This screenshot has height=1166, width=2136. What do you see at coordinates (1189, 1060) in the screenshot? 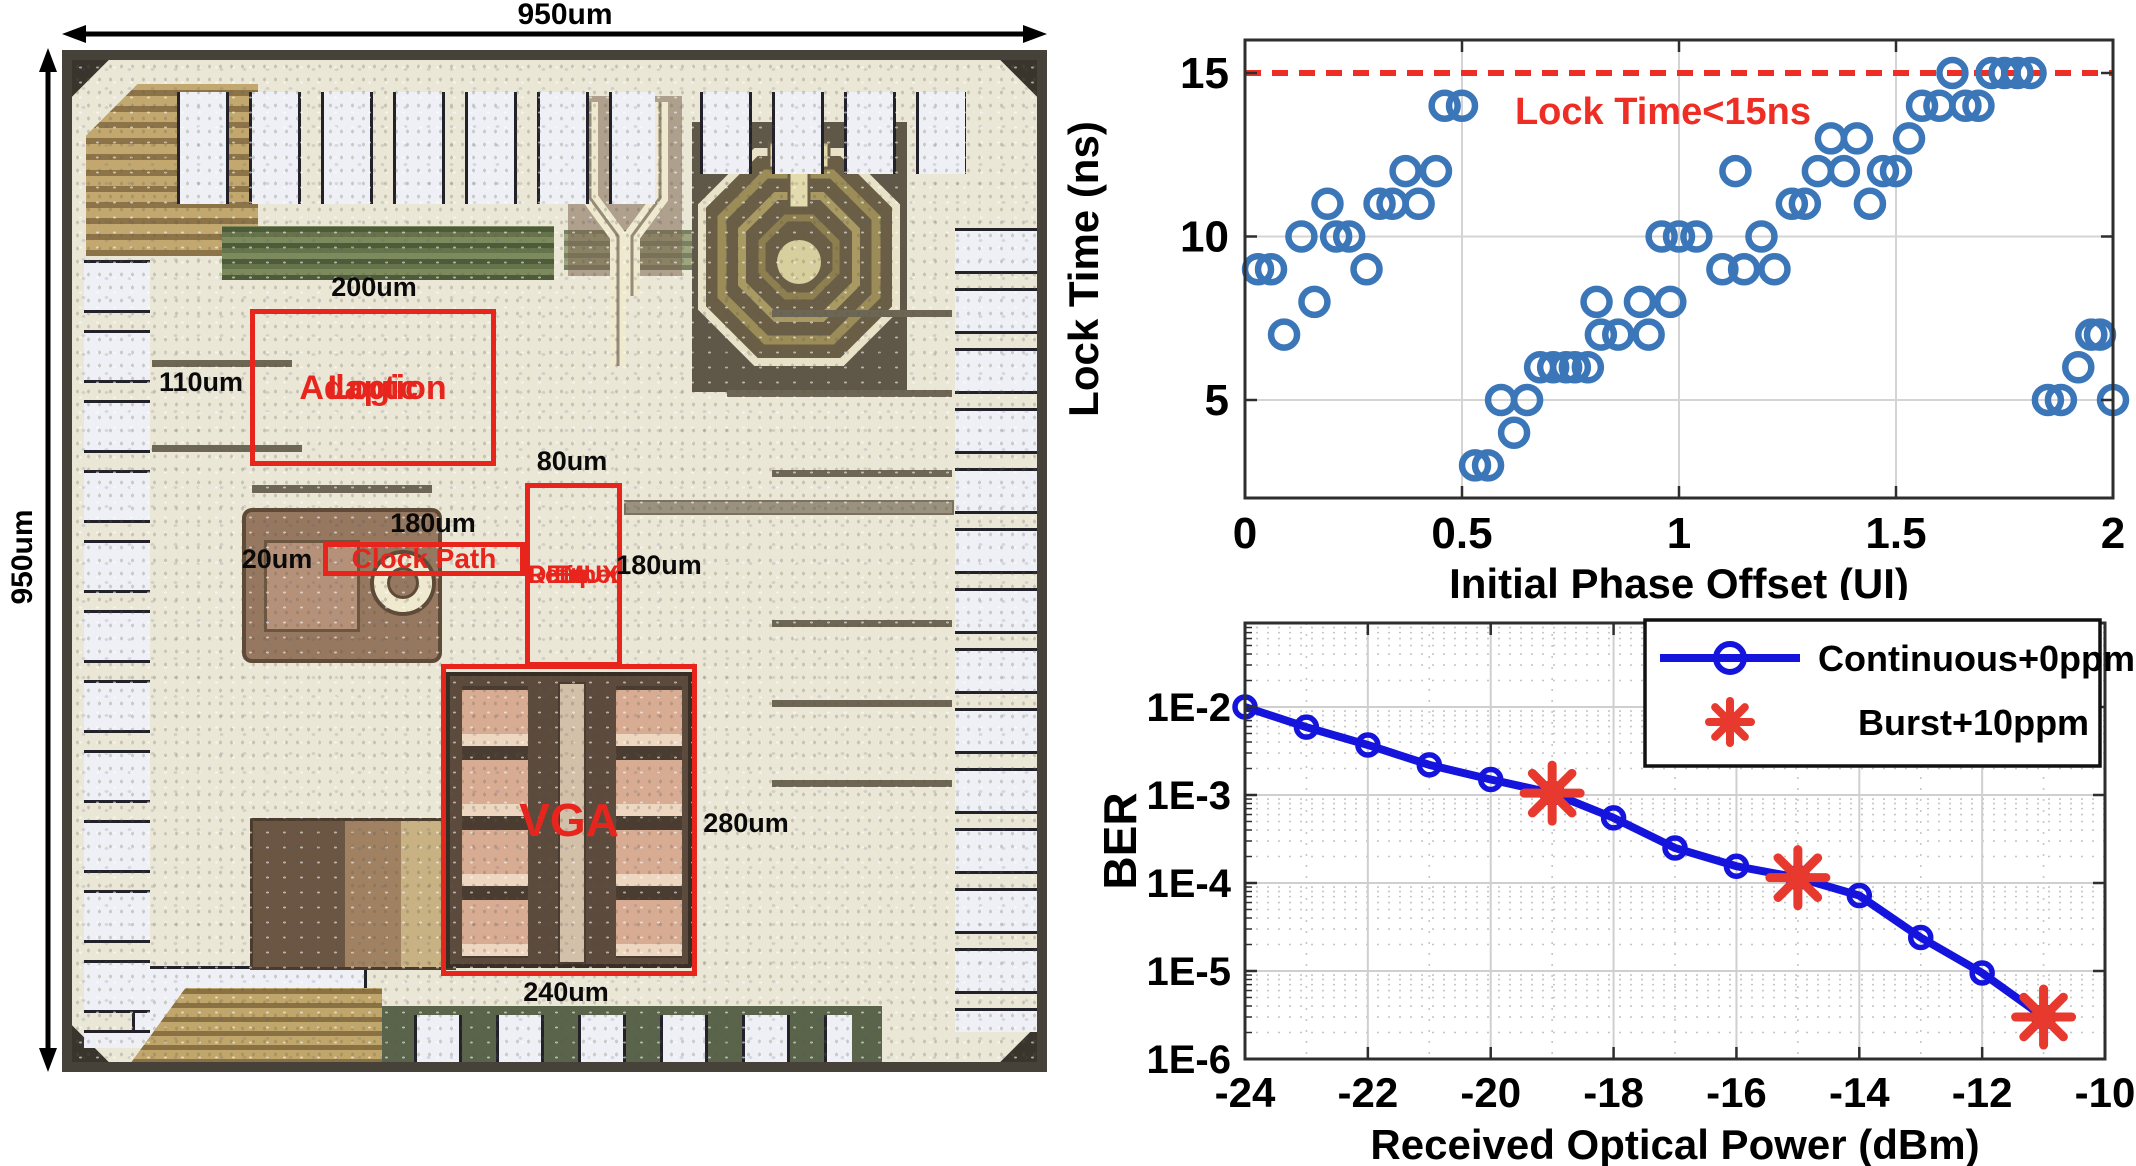
I see `y-tick-label: 1E-6` at bounding box center [1189, 1060].